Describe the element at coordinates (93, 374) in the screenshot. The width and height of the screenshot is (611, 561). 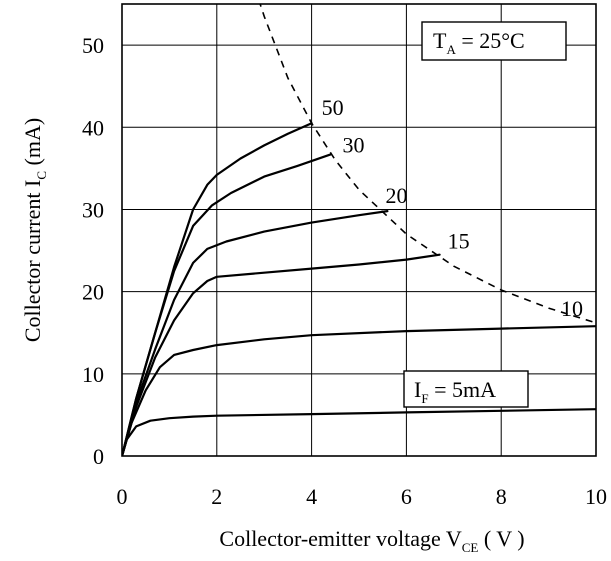
I see `y-tick-label-1: 10` at that location.